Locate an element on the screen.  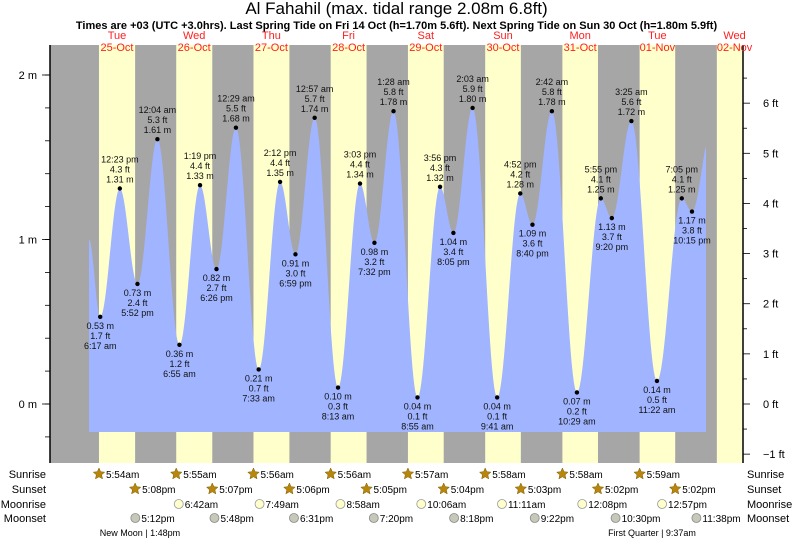
right-axis-tick-label: 5 ft is located at coordinates (770, 154).